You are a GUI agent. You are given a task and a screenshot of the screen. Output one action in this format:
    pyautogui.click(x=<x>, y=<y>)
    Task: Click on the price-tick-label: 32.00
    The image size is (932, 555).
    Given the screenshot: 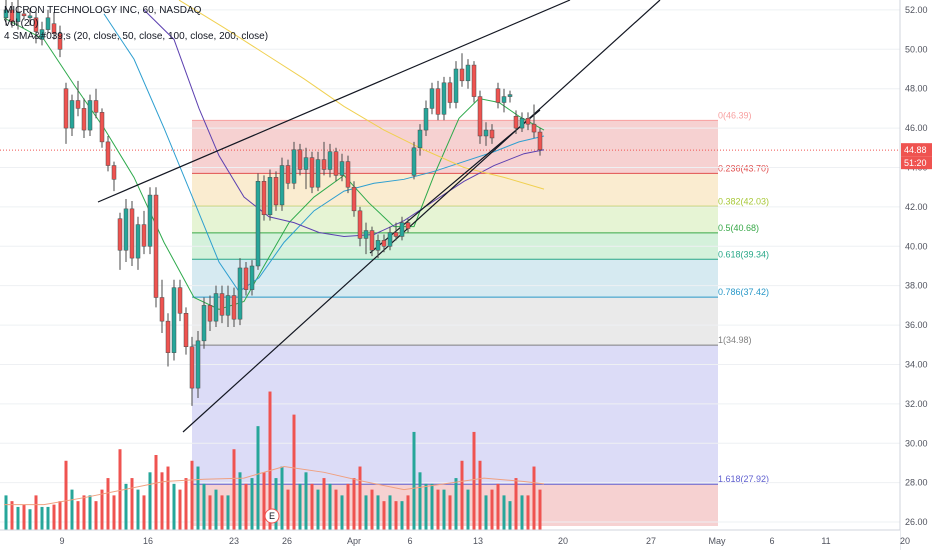 What is the action you would take?
    pyautogui.click(x=916, y=404)
    